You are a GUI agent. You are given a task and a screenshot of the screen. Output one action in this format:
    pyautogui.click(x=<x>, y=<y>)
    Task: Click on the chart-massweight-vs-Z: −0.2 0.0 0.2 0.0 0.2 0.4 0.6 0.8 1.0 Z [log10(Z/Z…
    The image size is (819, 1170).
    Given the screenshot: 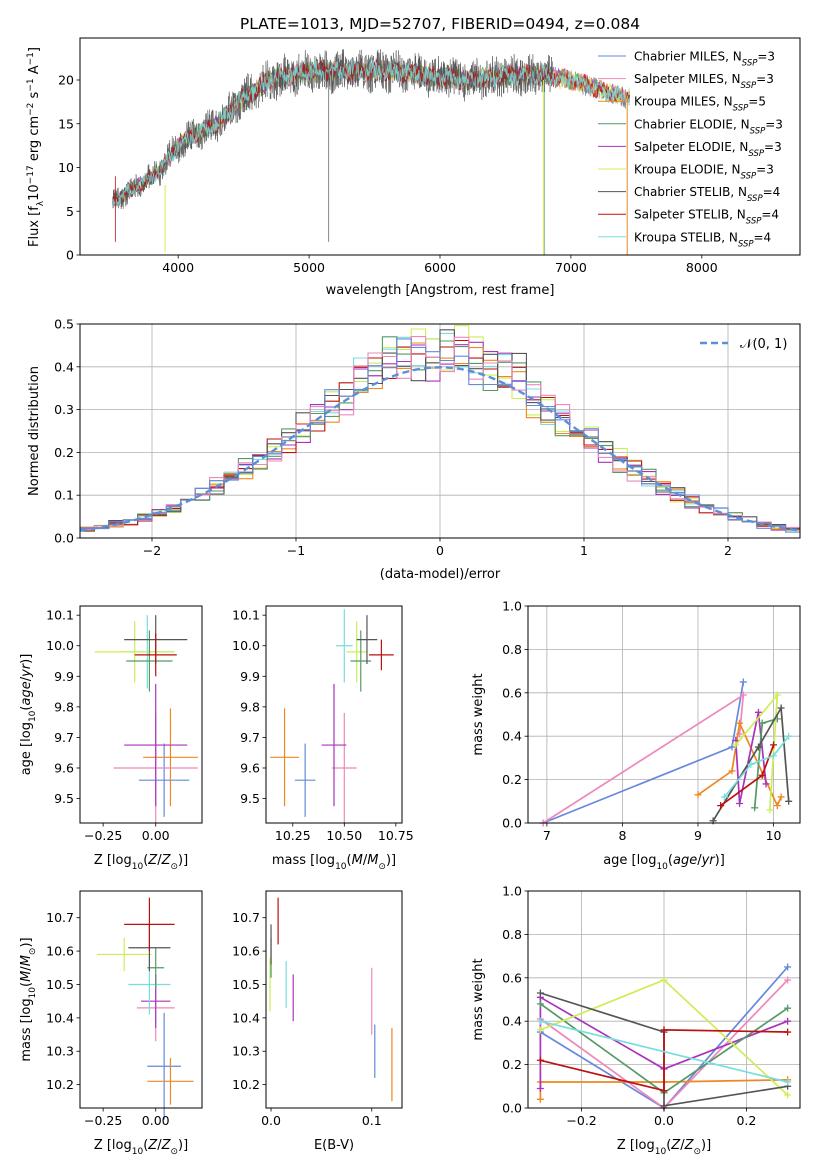 What is the action you would take?
    pyautogui.click(x=636, y=1020)
    